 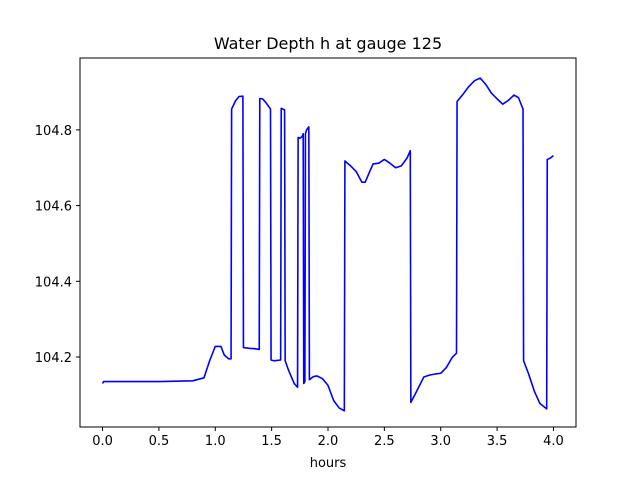 What do you see at coordinates (328, 441) in the screenshot?
I see `x-tick-label: 2.0` at bounding box center [328, 441].